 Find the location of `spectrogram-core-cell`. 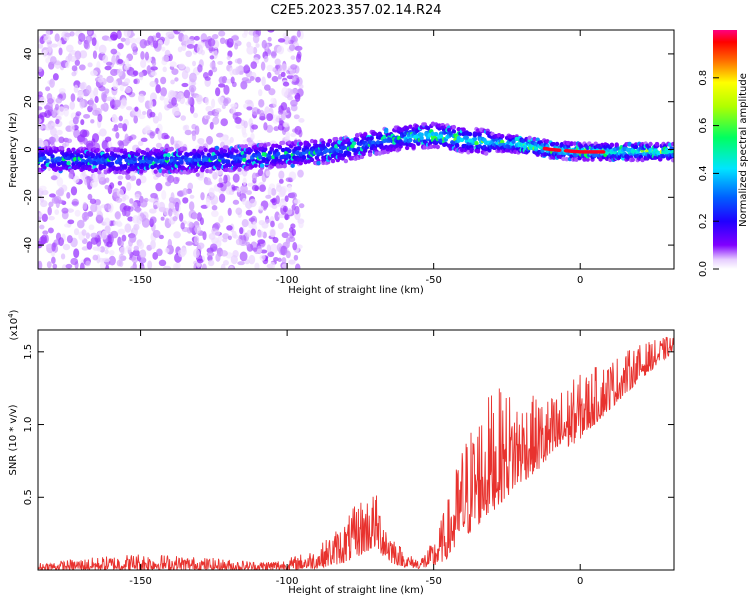

spectrogram-core-cell is located at coordinates (603, 152).